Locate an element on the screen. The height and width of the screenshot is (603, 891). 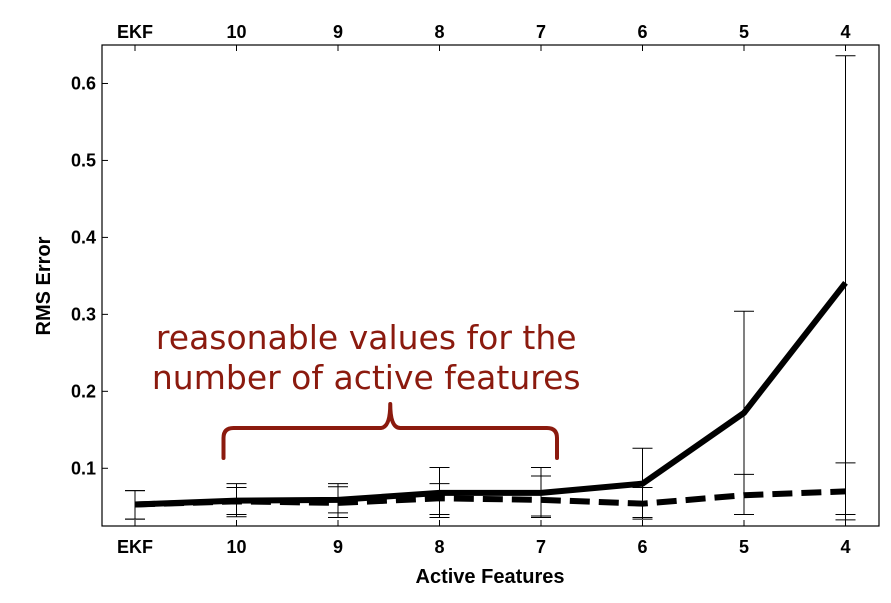
x-axis-title: Active Features is located at coordinates (490, 577).